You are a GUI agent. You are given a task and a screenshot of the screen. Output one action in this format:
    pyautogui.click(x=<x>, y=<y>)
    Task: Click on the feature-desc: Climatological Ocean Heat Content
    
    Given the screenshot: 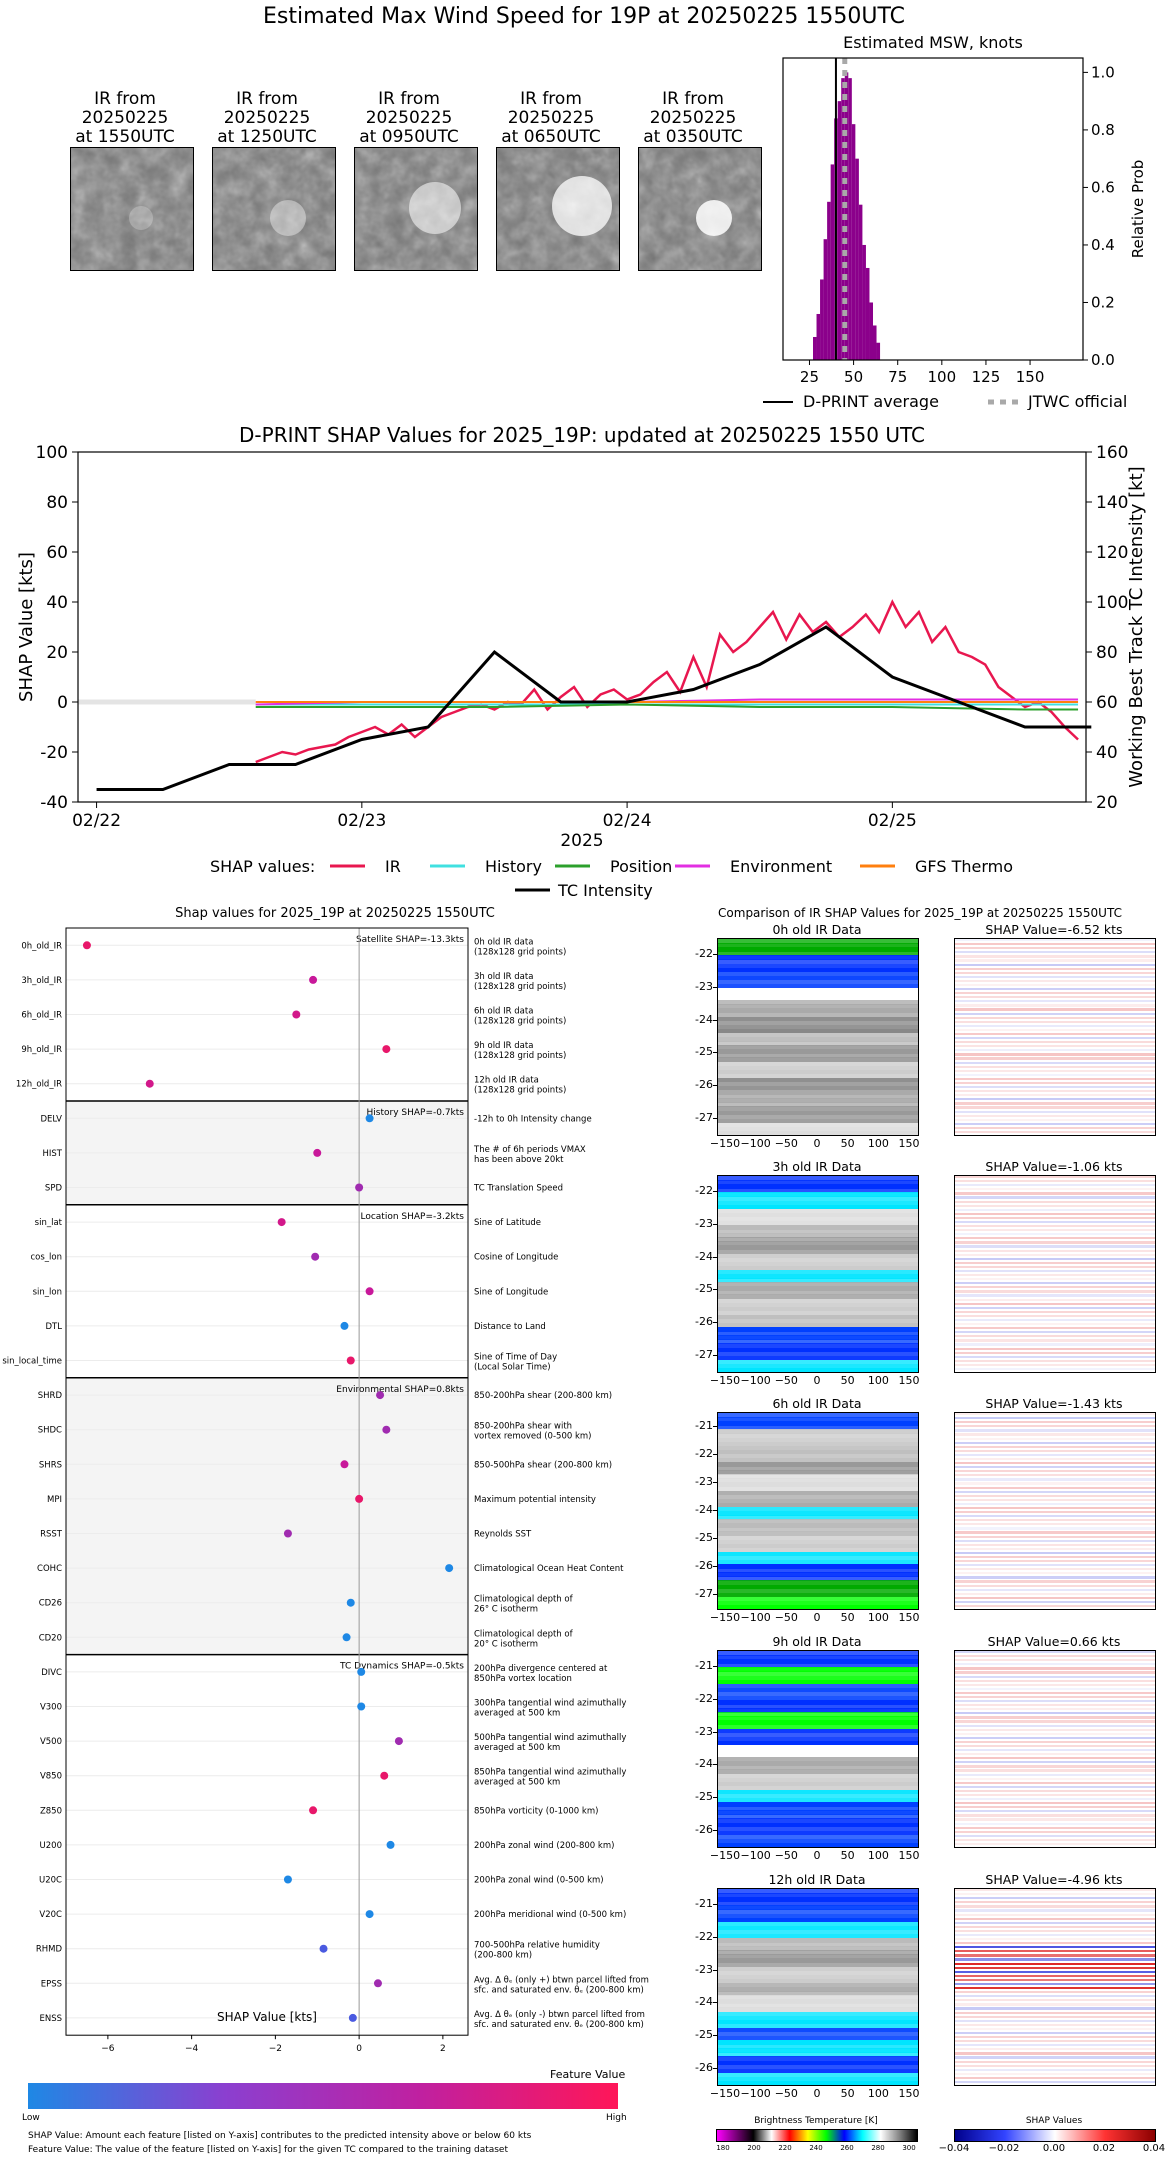 What is the action you would take?
    pyautogui.click(x=549, y=1569)
    